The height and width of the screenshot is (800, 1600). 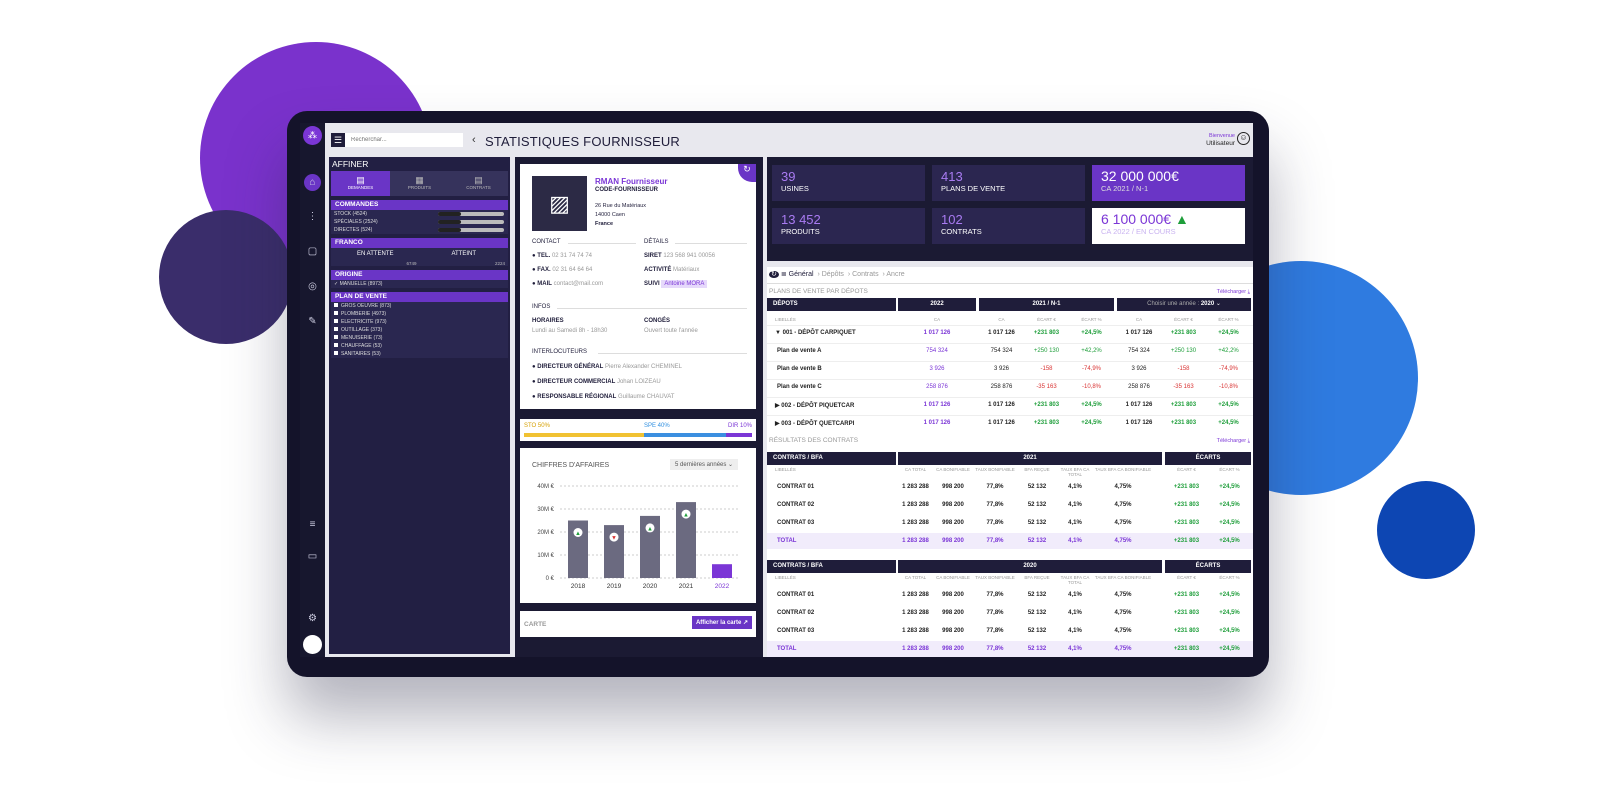 What do you see at coordinates (1217, 304) in the screenshot?
I see `chevron-down-icon: ⌄` at bounding box center [1217, 304].